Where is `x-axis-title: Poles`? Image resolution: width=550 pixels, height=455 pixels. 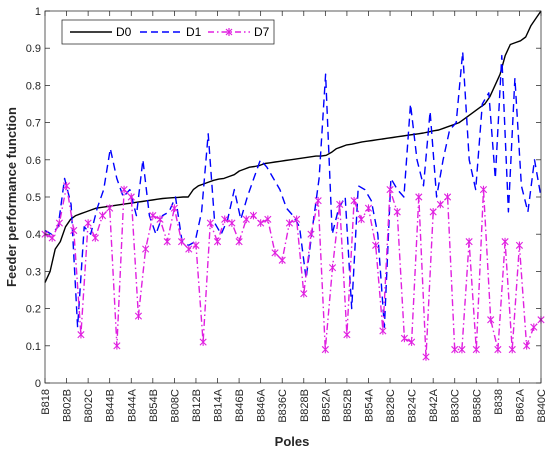 x-axis-title: Poles is located at coordinates (292, 441).